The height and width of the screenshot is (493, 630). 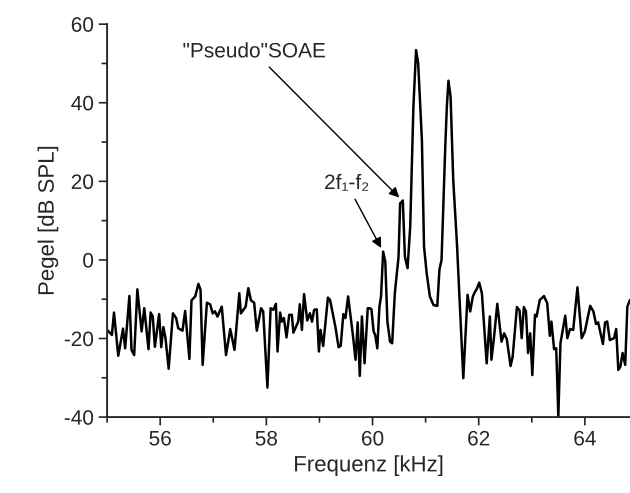 I want to click on x-tick-label: 56, so click(x=160, y=438).